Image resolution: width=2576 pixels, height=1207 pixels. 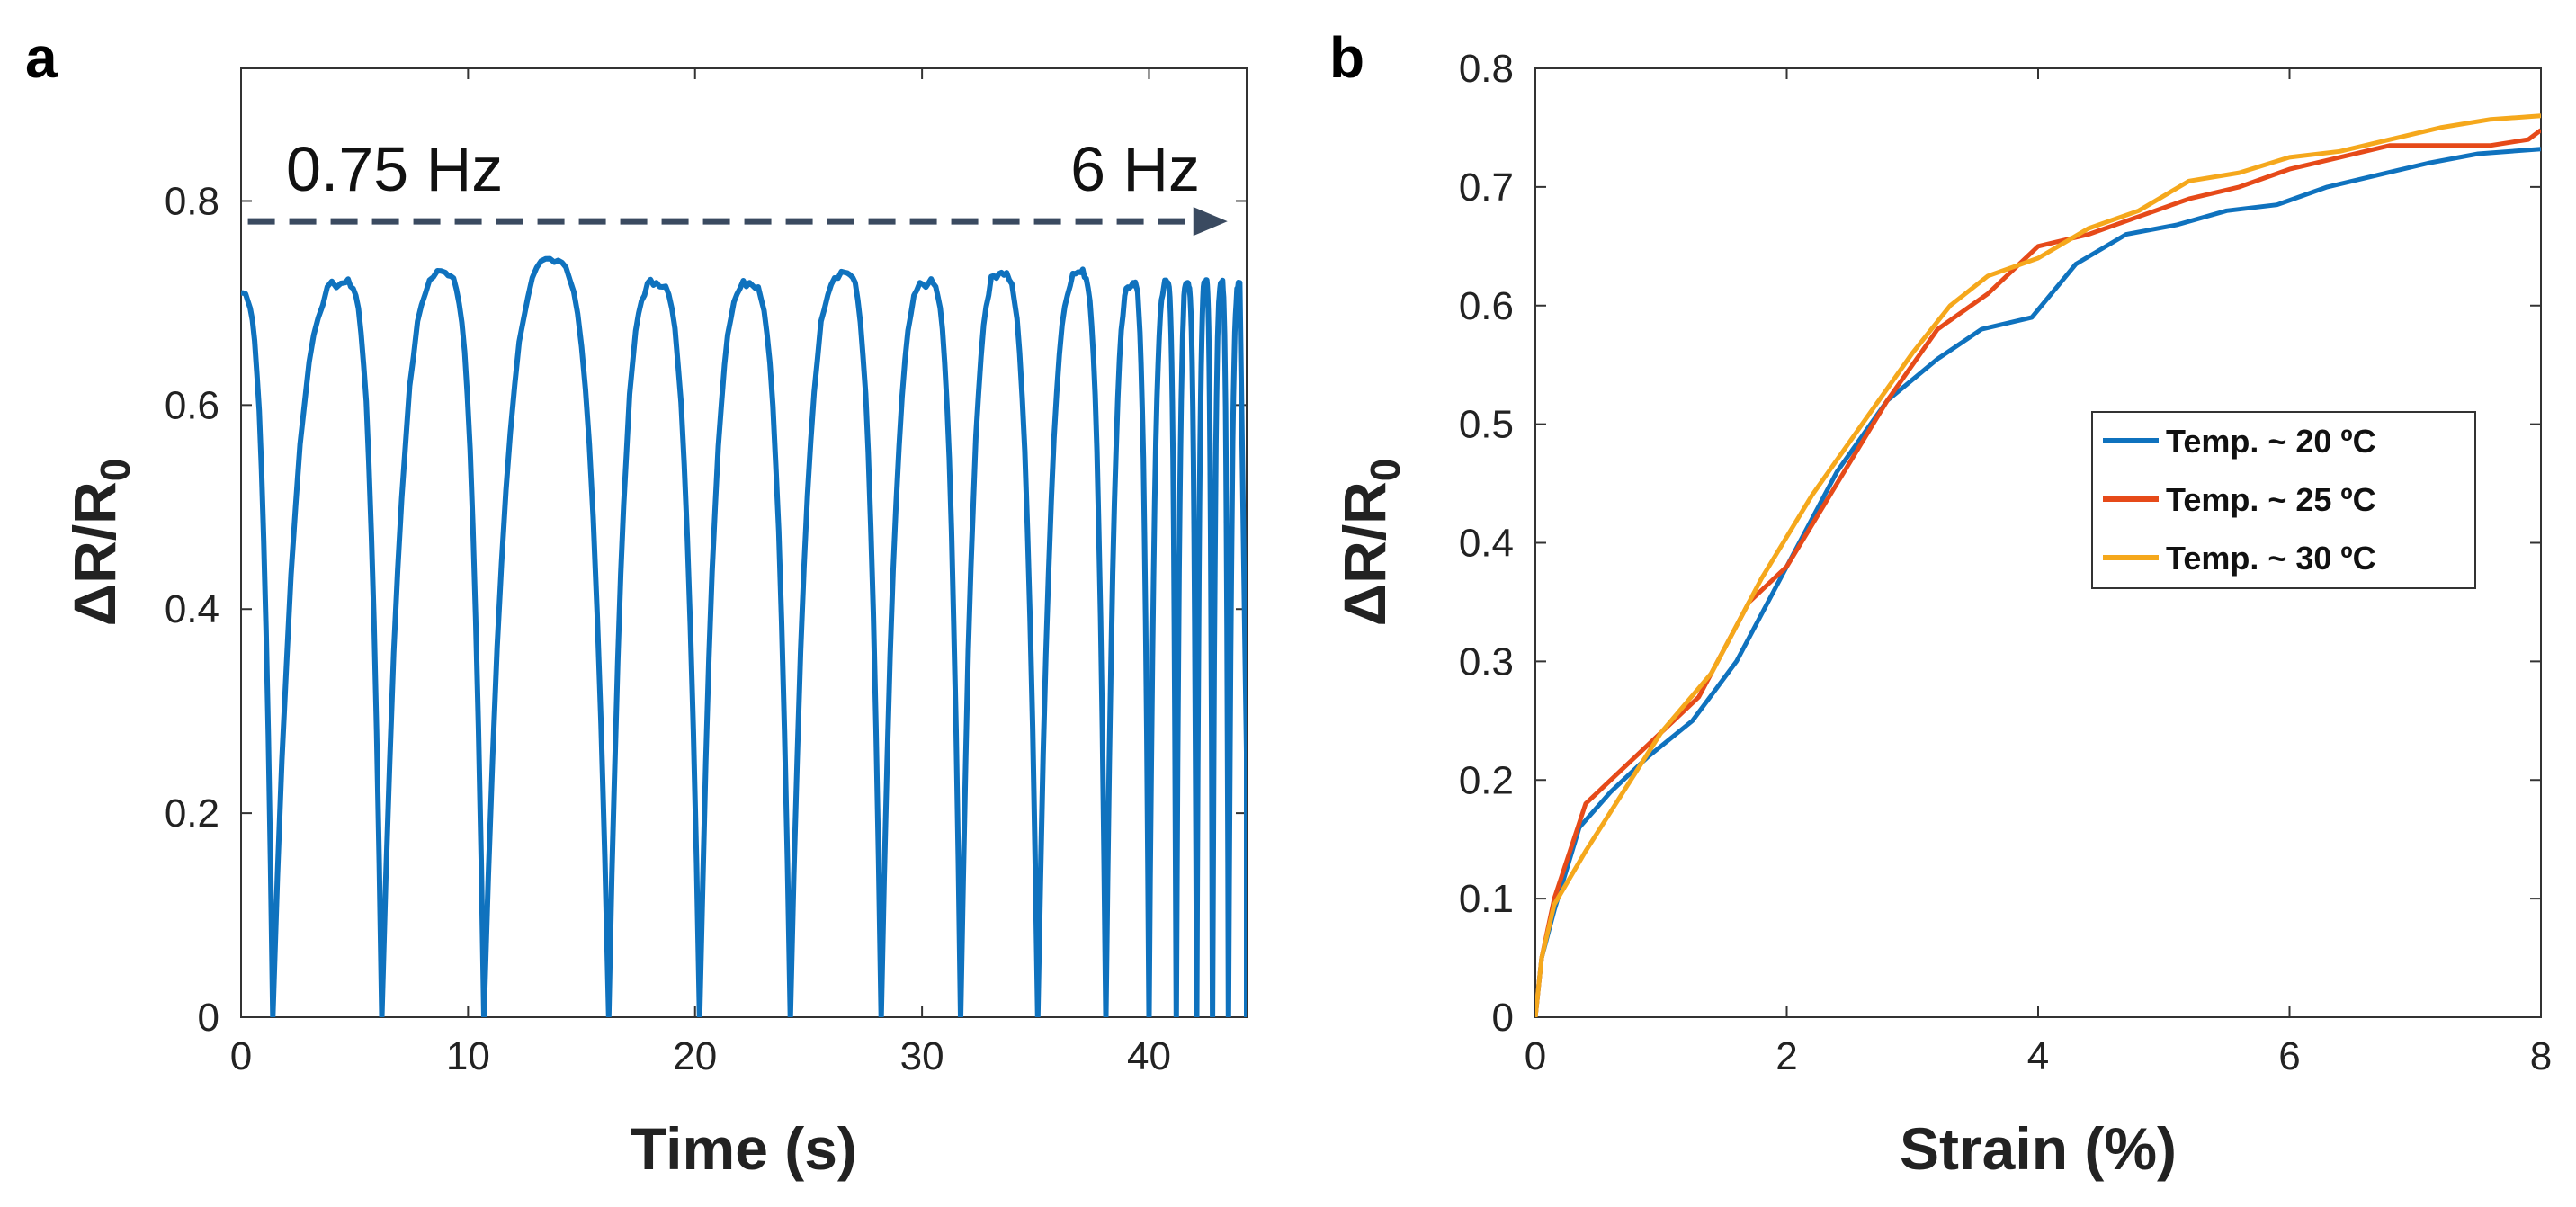 I want to click on legend-label-25c: Temp. ~ 25 ºC, so click(x=2271, y=499).